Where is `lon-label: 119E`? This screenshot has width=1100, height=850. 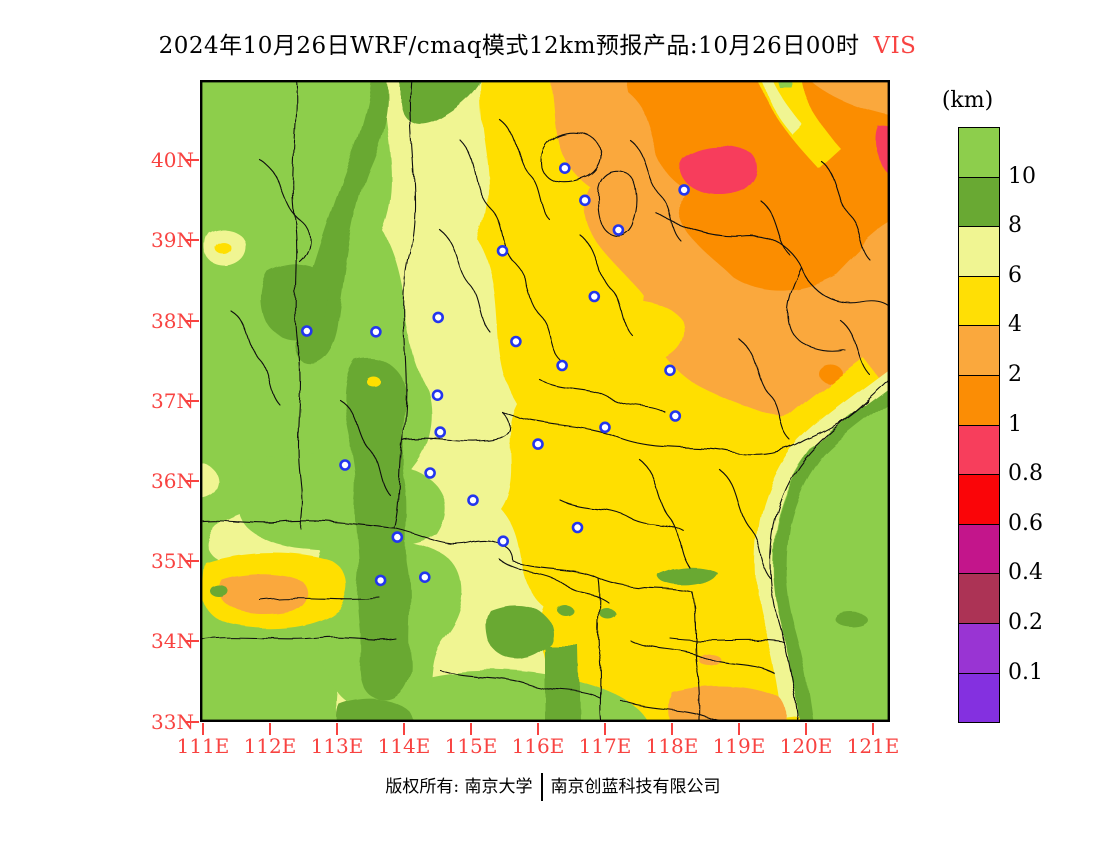
lon-label: 119E is located at coordinates (739, 746).